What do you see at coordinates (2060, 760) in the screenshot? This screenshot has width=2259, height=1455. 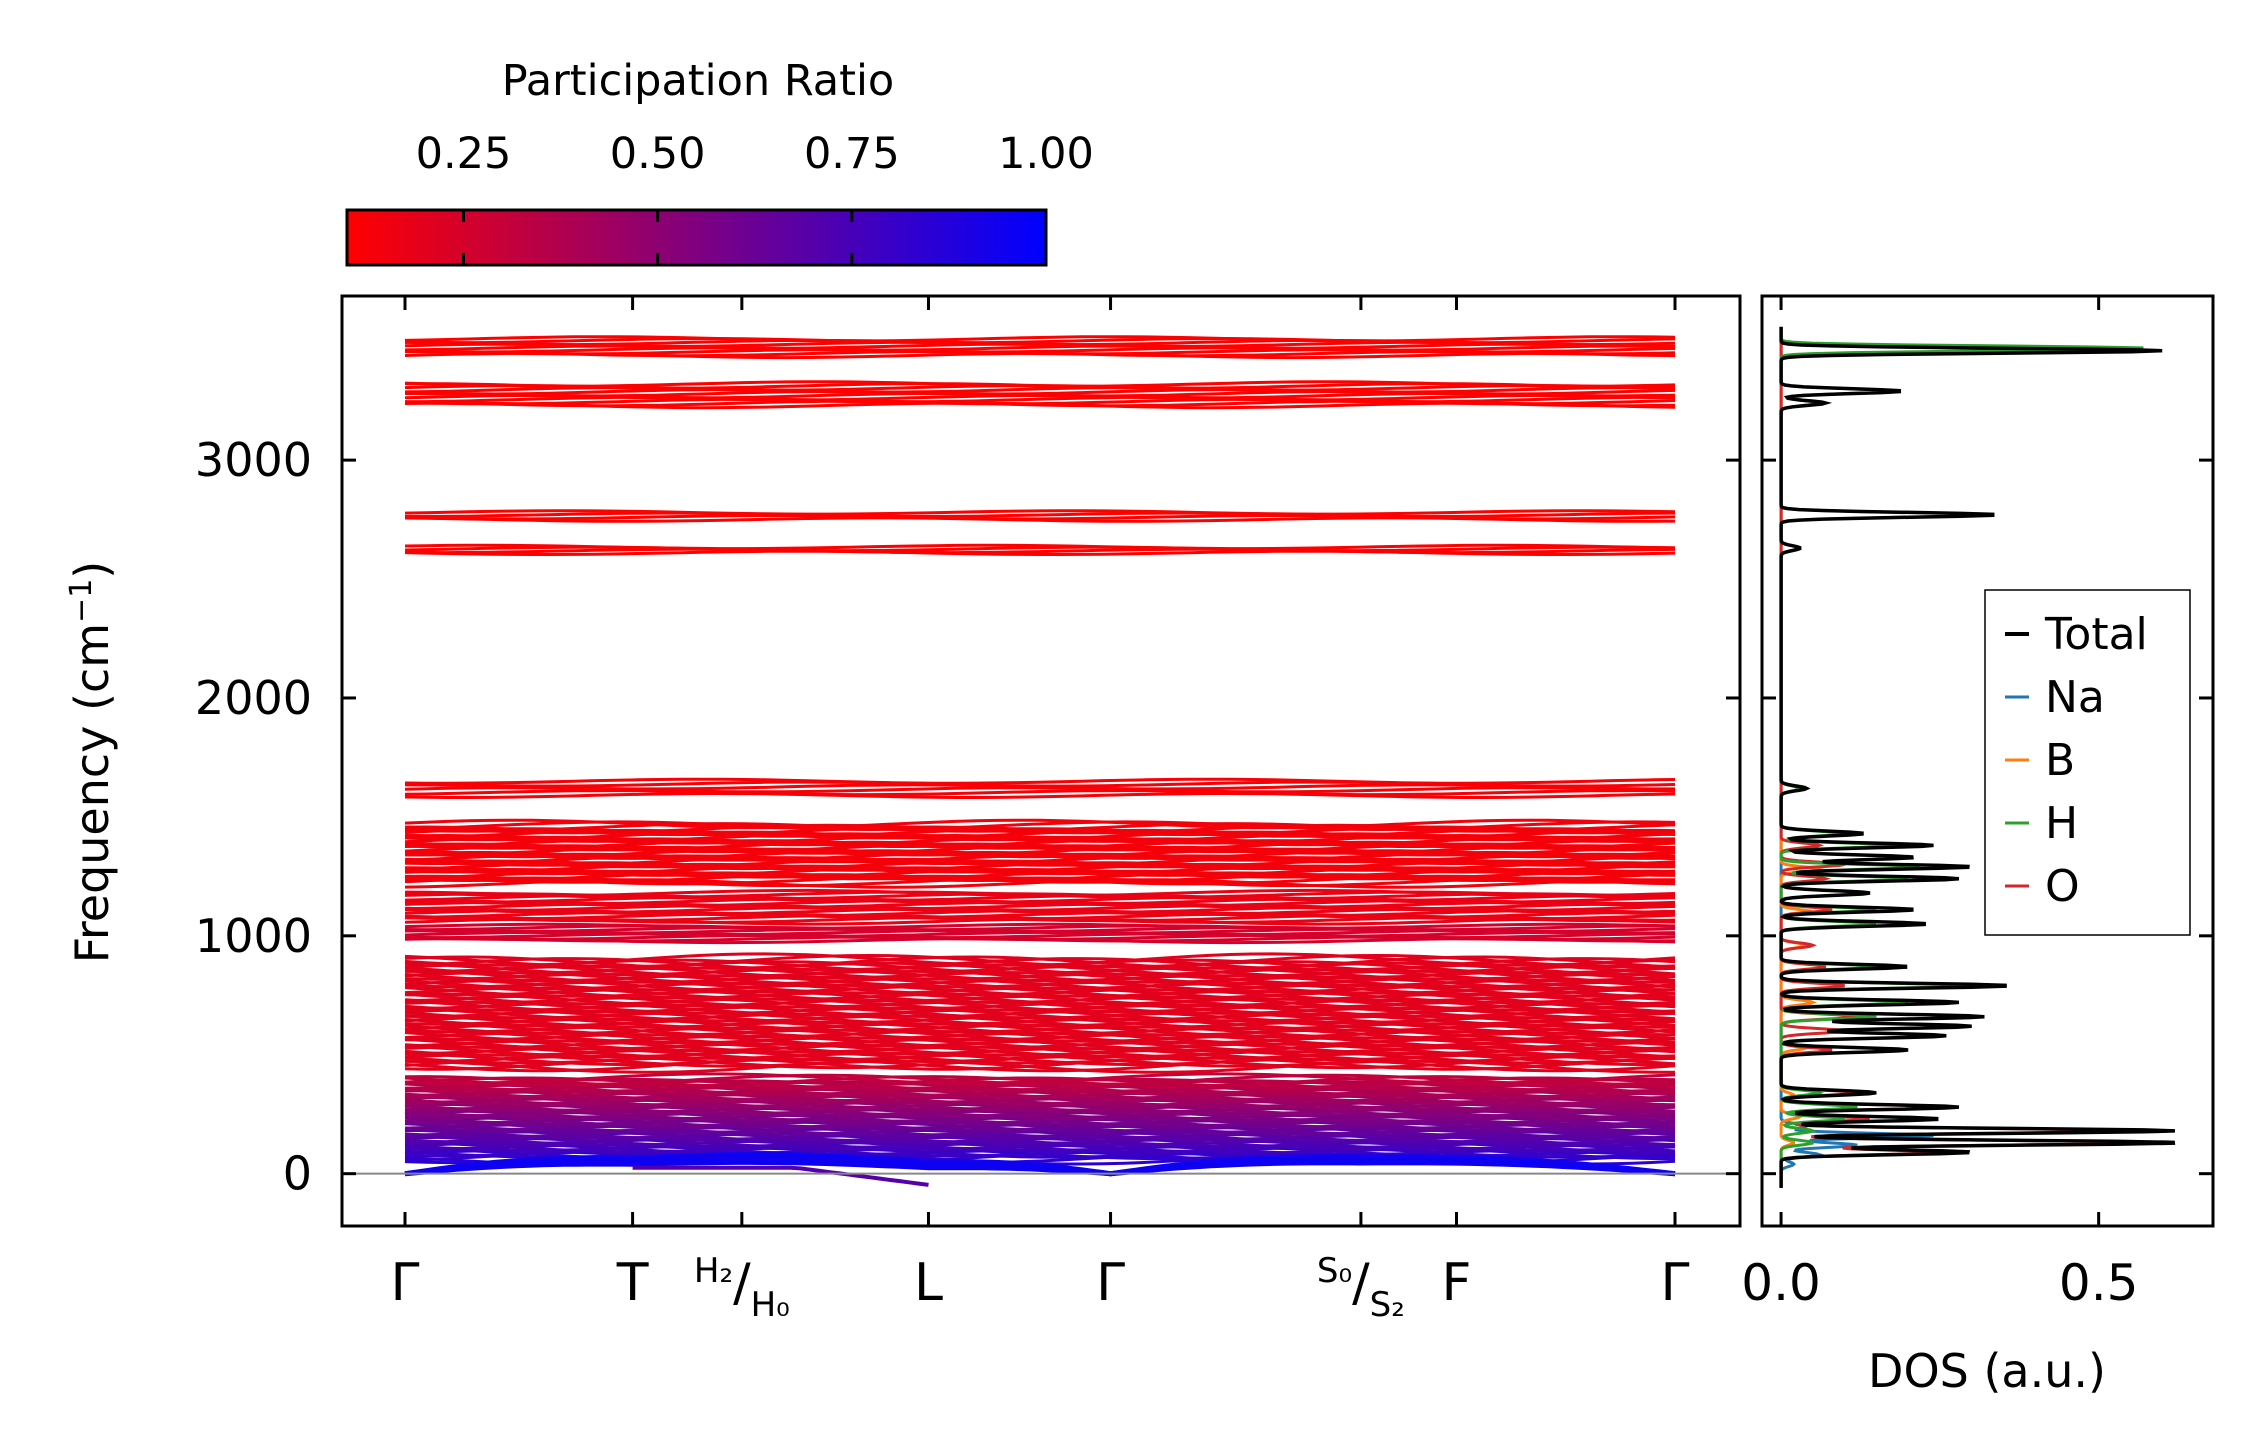 I see `legend-label-b: B` at bounding box center [2060, 760].